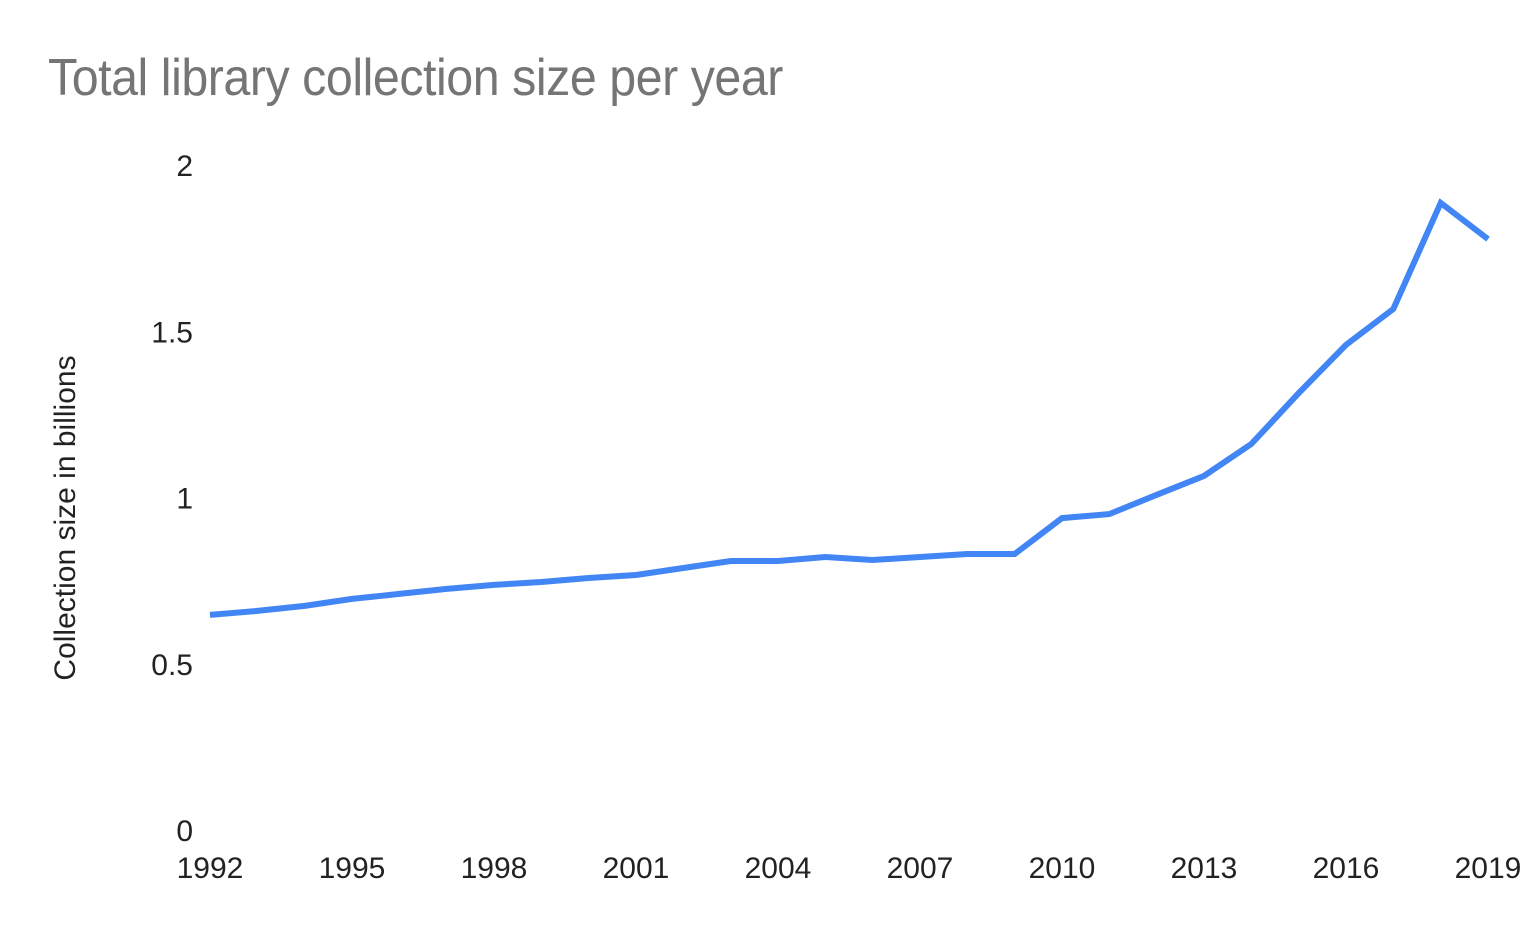 The width and height of the screenshot is (1536, 935). I want to click on y-tick-label: 0.5, so click(172, 665).